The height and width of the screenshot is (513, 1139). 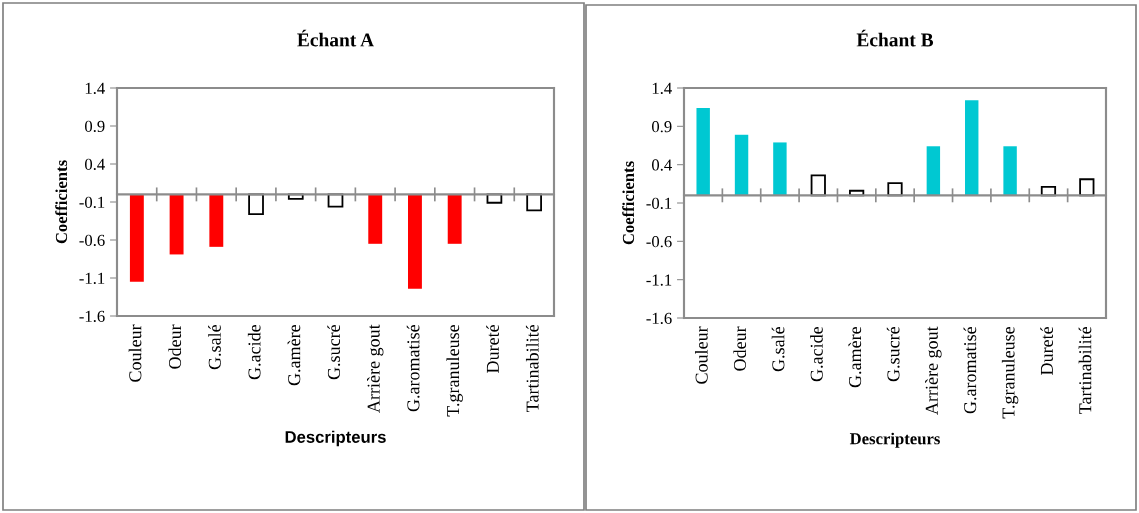 I want to click on chart-title: Échant B, so click(x=895, y=38).